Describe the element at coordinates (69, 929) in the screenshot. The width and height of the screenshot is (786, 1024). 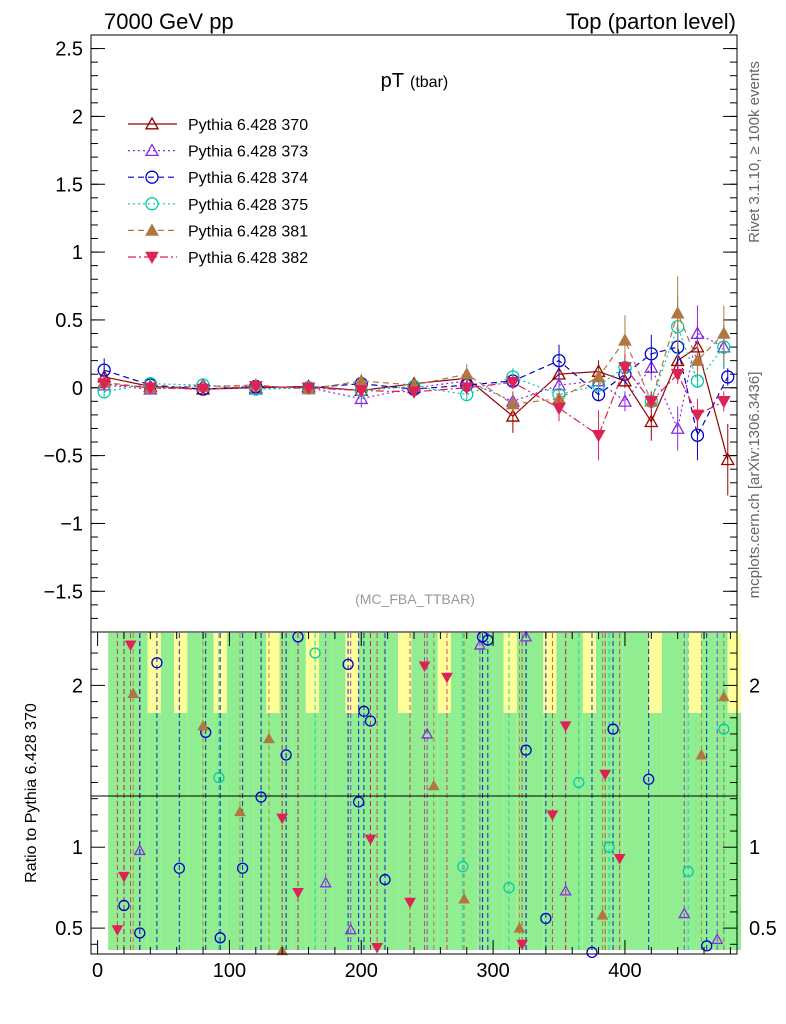
I see `ratio-y-tick-label: 0.5` at that location.